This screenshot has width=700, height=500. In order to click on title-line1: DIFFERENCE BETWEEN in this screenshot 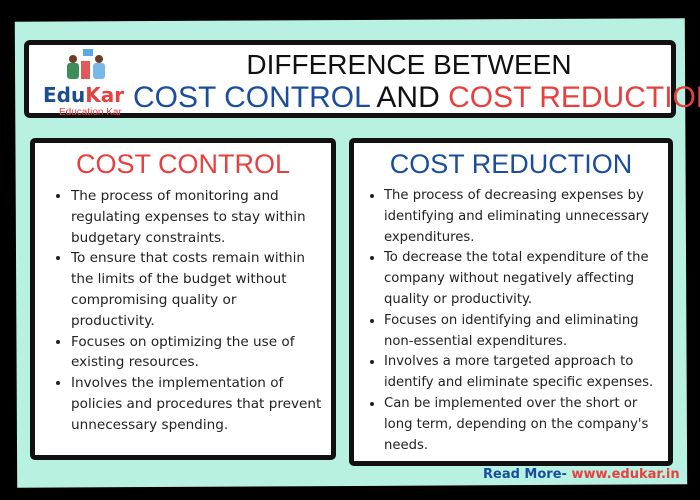, I will do `click(409, 64)`.